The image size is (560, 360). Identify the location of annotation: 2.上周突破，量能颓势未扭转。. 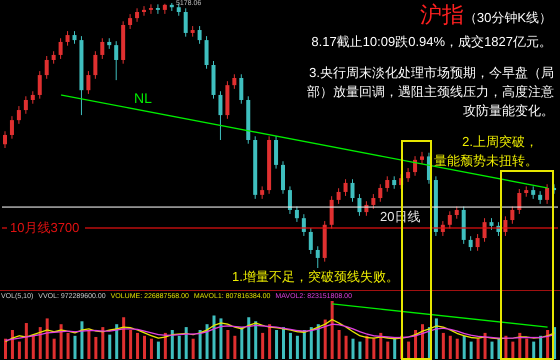
(486, 151).